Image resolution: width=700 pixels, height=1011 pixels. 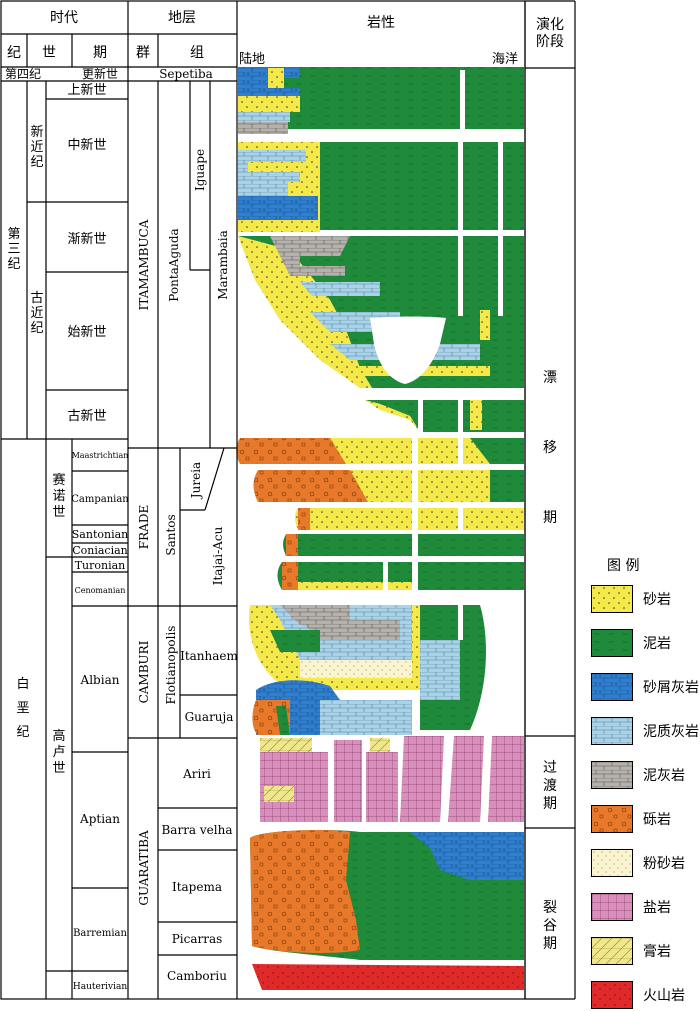 What do you see at coordinates (144, 264) in the screenshot?
I see `group-itamambuca: ITAMAMBUCA` at bounding box center [144, 264].